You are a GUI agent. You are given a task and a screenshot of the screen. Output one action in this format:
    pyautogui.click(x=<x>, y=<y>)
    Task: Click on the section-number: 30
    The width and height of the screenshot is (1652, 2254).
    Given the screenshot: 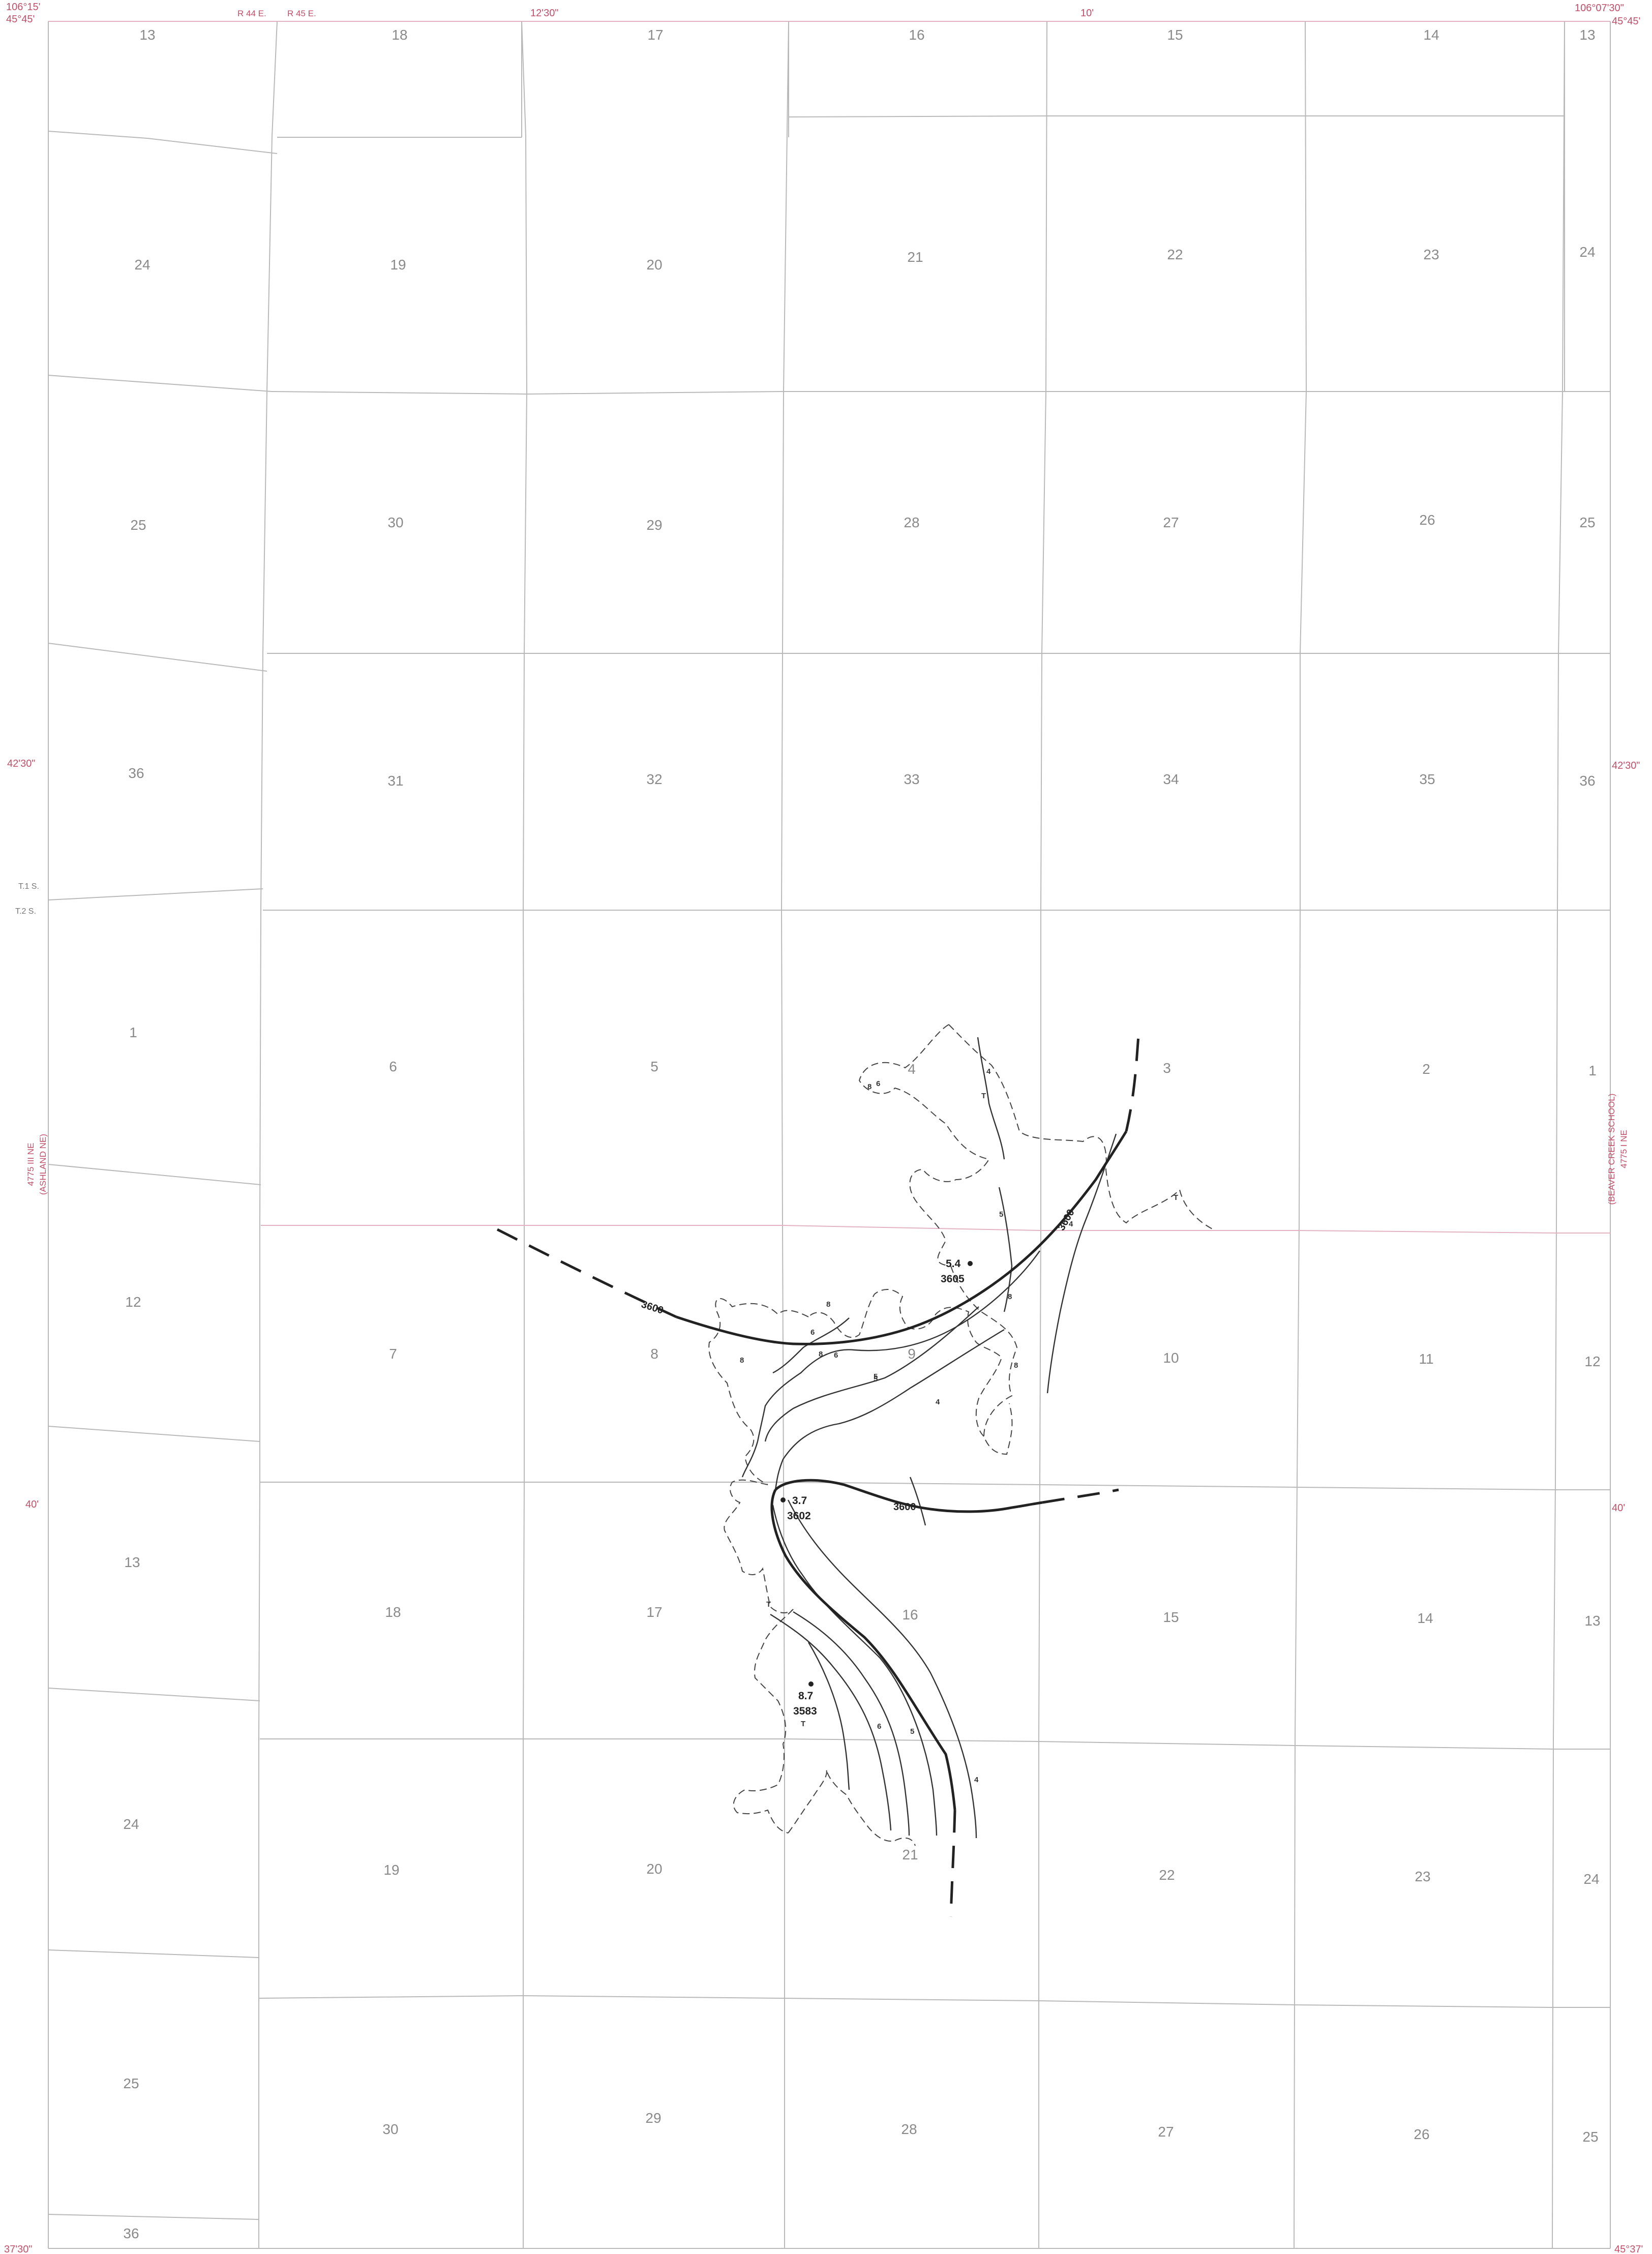 What is the action you would take?
    pyautogui.click(x=395, y=522)
    